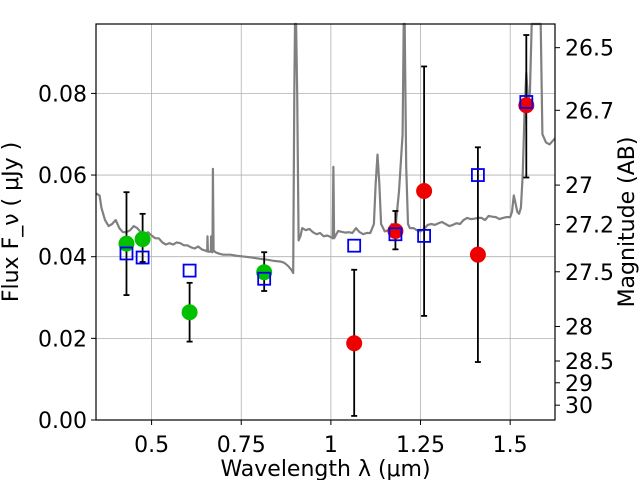  Describe the element at coordinates (627, 222) in the screenshot. I see `right-axis-label: Magnitude (AB)` at that location.